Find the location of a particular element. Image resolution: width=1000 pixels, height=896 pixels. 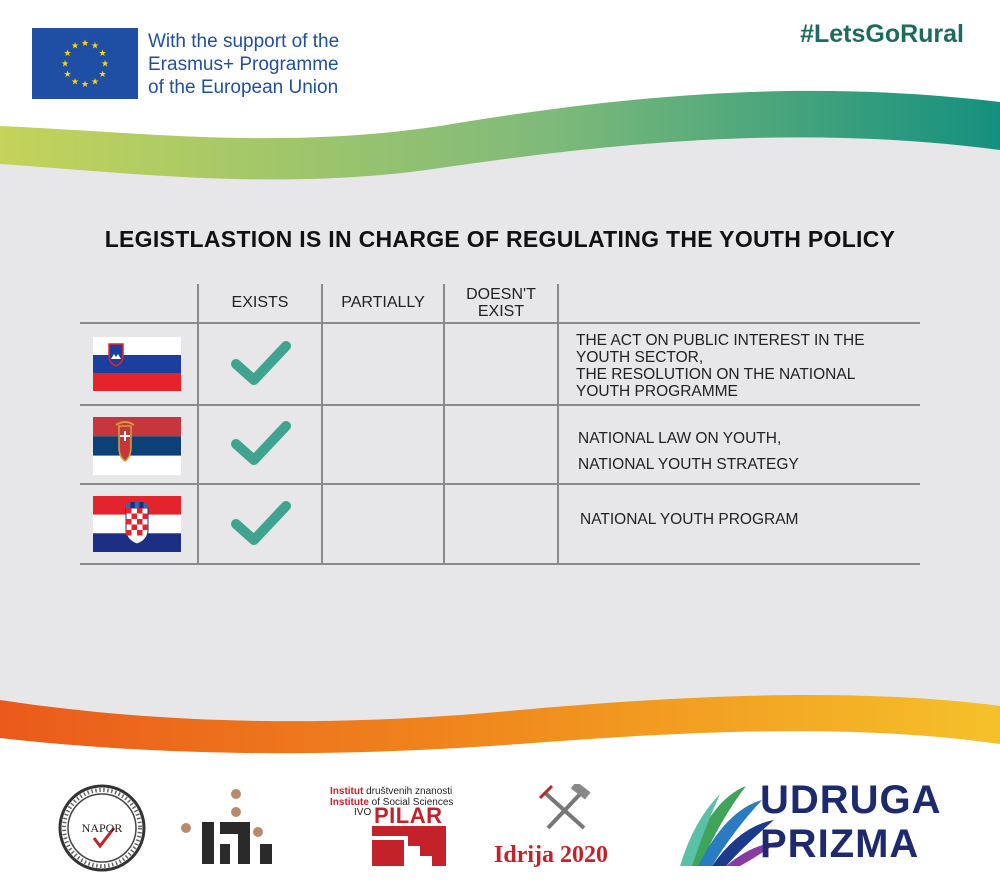

croatia-flag-icon is located at coordinates (137, 524).